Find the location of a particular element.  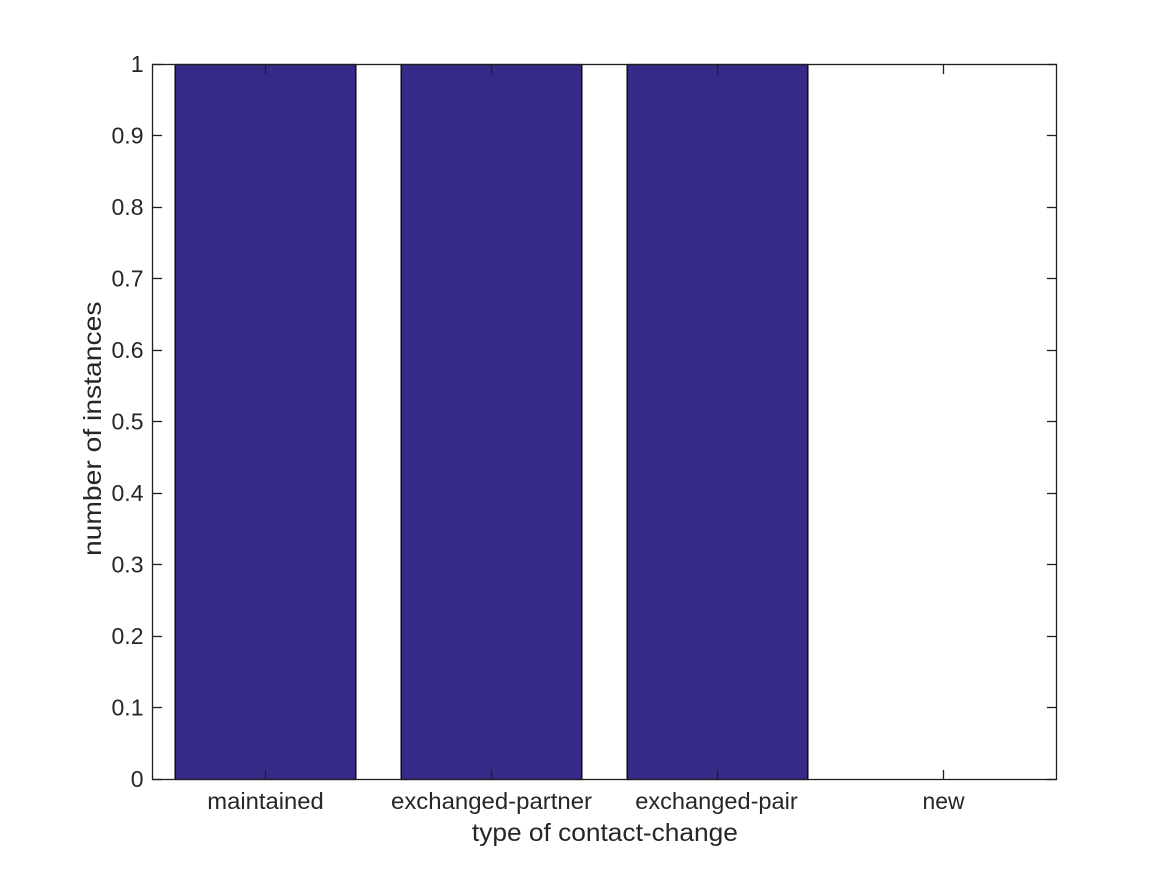

svg-text: 0.2 is located at coordinates (128, 636).